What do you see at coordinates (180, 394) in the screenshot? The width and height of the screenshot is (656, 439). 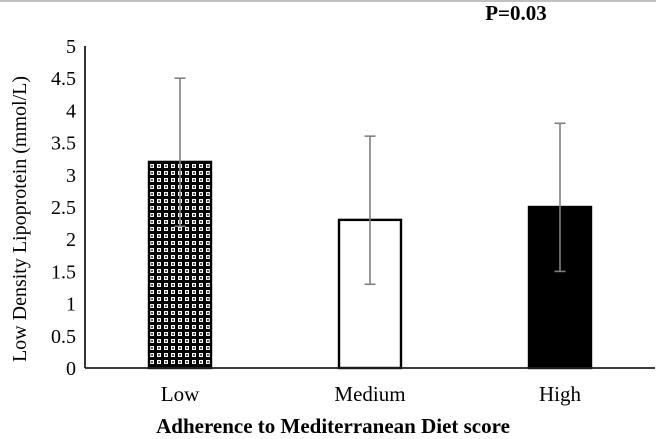 I see `category-label-low: Low` at bounding box center [180, 394].